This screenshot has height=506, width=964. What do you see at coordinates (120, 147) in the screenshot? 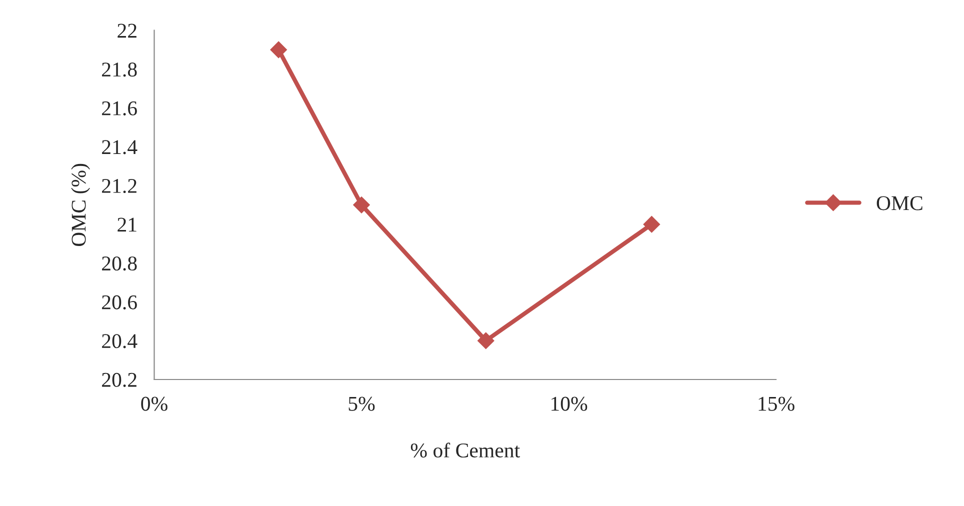
I see `y-tick-label: 21.4` at bounding box center [120, 147].